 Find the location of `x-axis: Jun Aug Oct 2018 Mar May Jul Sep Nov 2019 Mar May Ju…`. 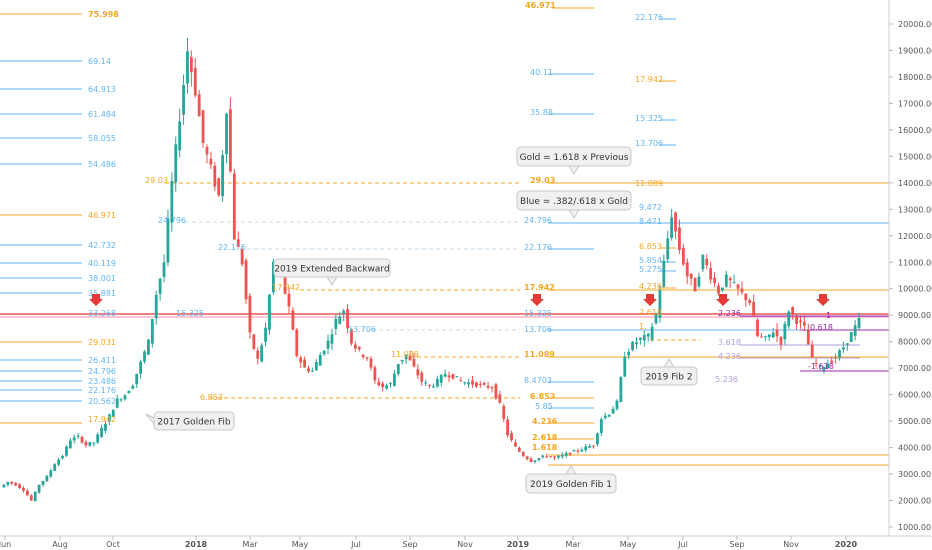

x-axis: Jun Aug Oct 2018 Mar May Jul Sep Nov 2019 Mar May Ju… is located at coordinates (429, 542).